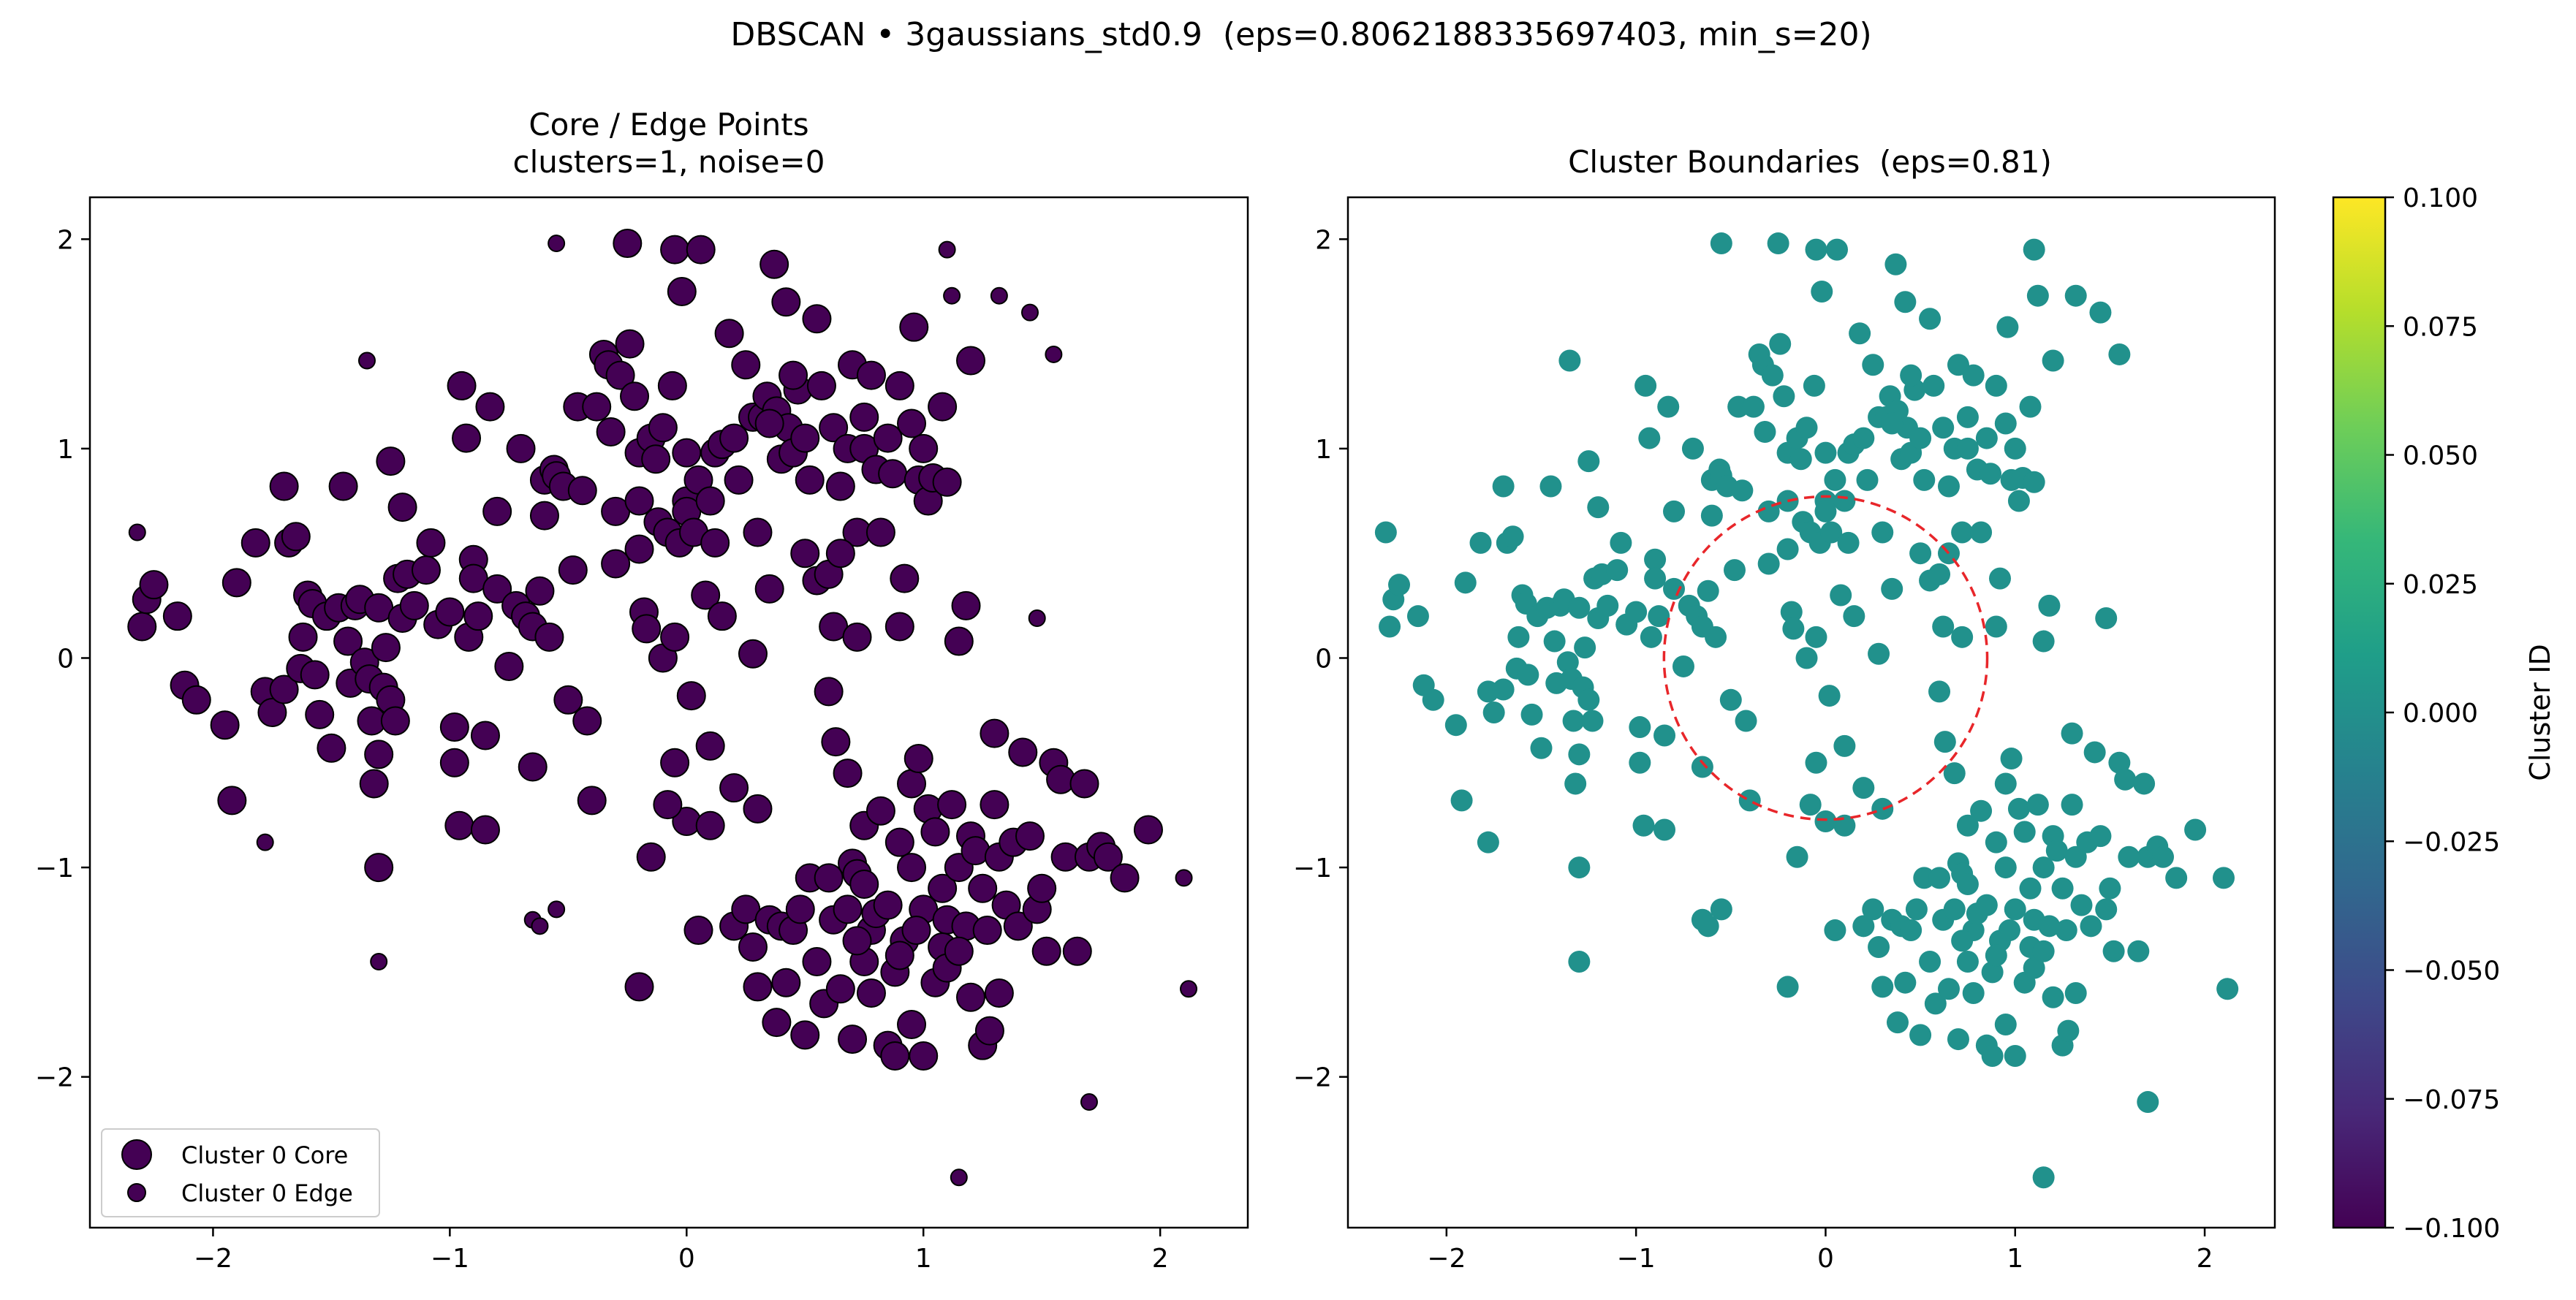 The height and width of the screenshot is (1300, 2576). I want to click on colorbar-tick-label: −0.100, so click(2451, 1229).